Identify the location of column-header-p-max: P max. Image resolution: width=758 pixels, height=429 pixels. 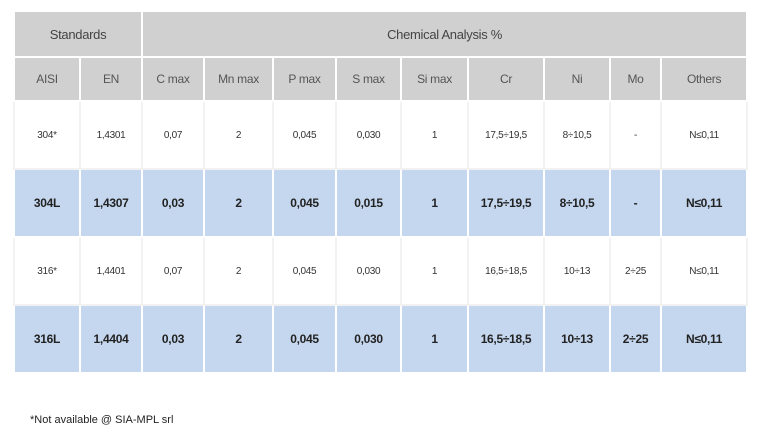
(304, 79).